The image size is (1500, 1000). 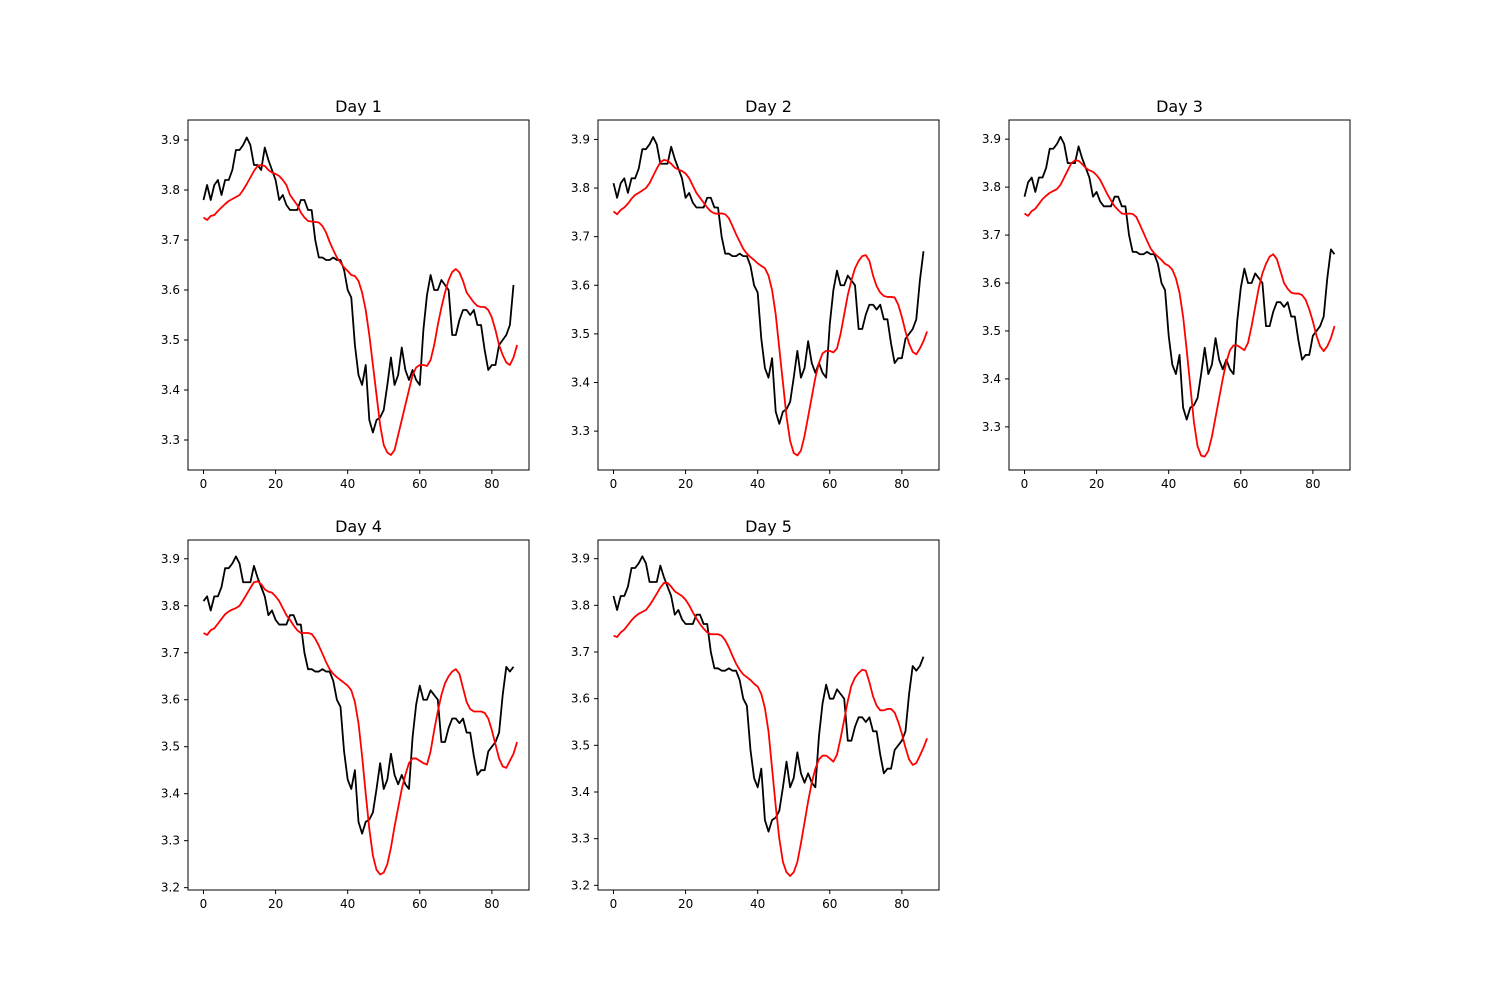 What do you see at coordinates (358, 526) in the screenshot?
I see `subplot-title: Day 4` at bounding box center [358, 526].